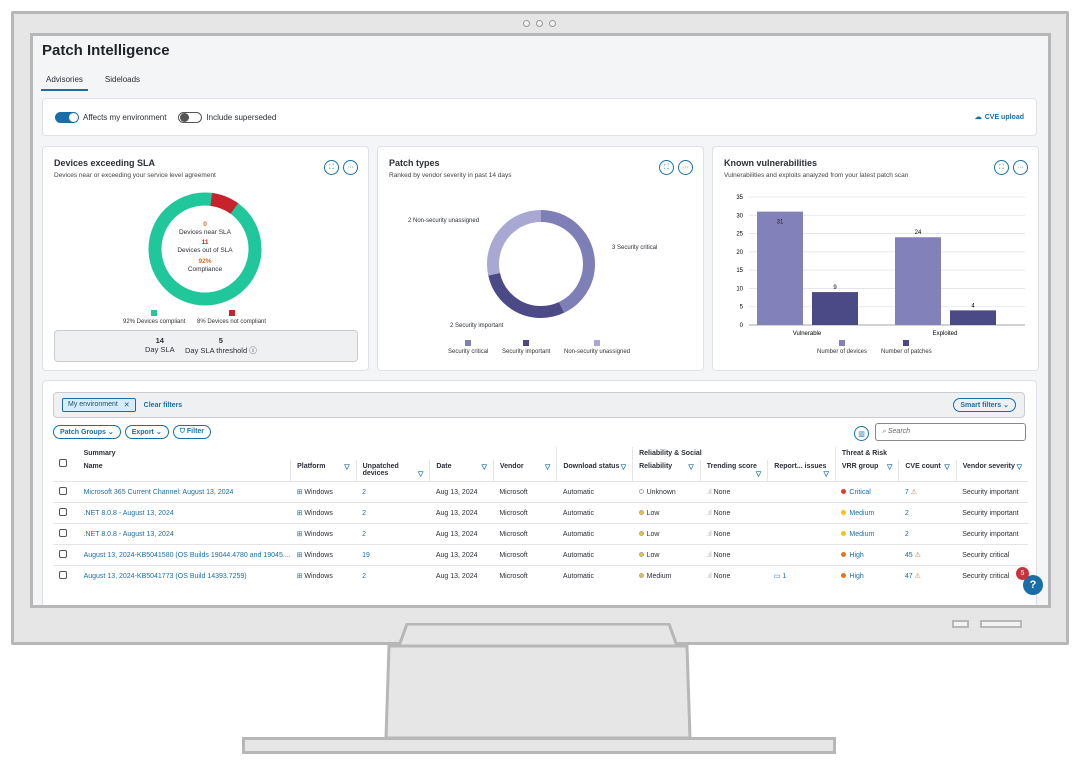 This screenshot has width=1080, height=765. Describe the element at coordinates (984, 405) in the screenshot. I see `smart-filters-button: Smart filters ⌄` at that location.